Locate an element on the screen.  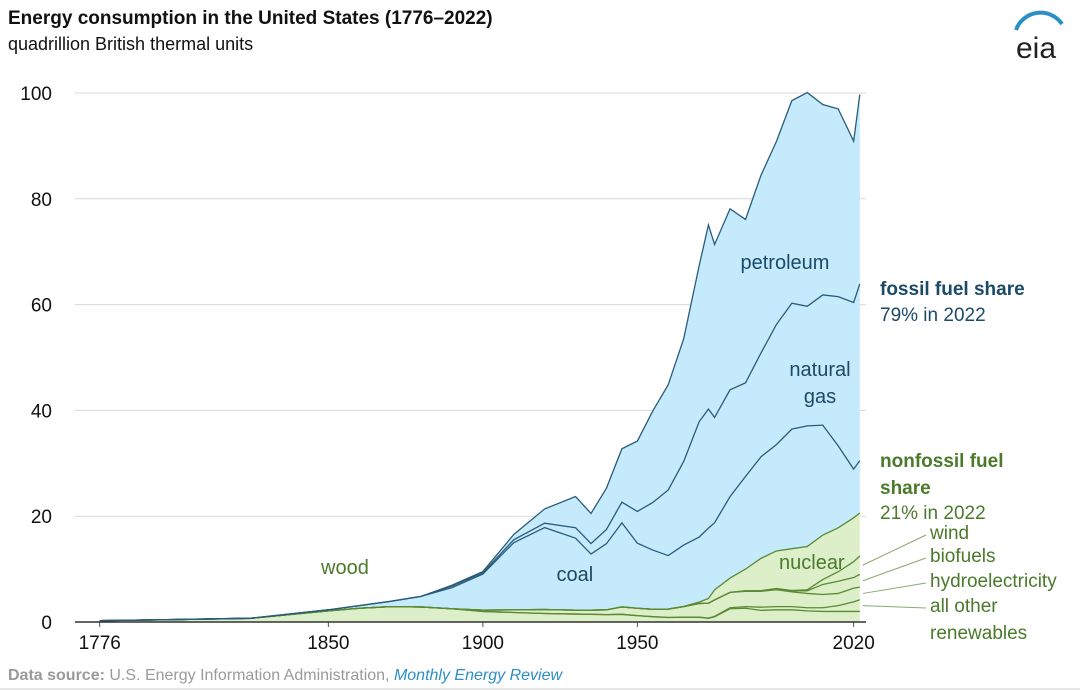
x-tick-label: 1776 is located at coordinates (100, 643).